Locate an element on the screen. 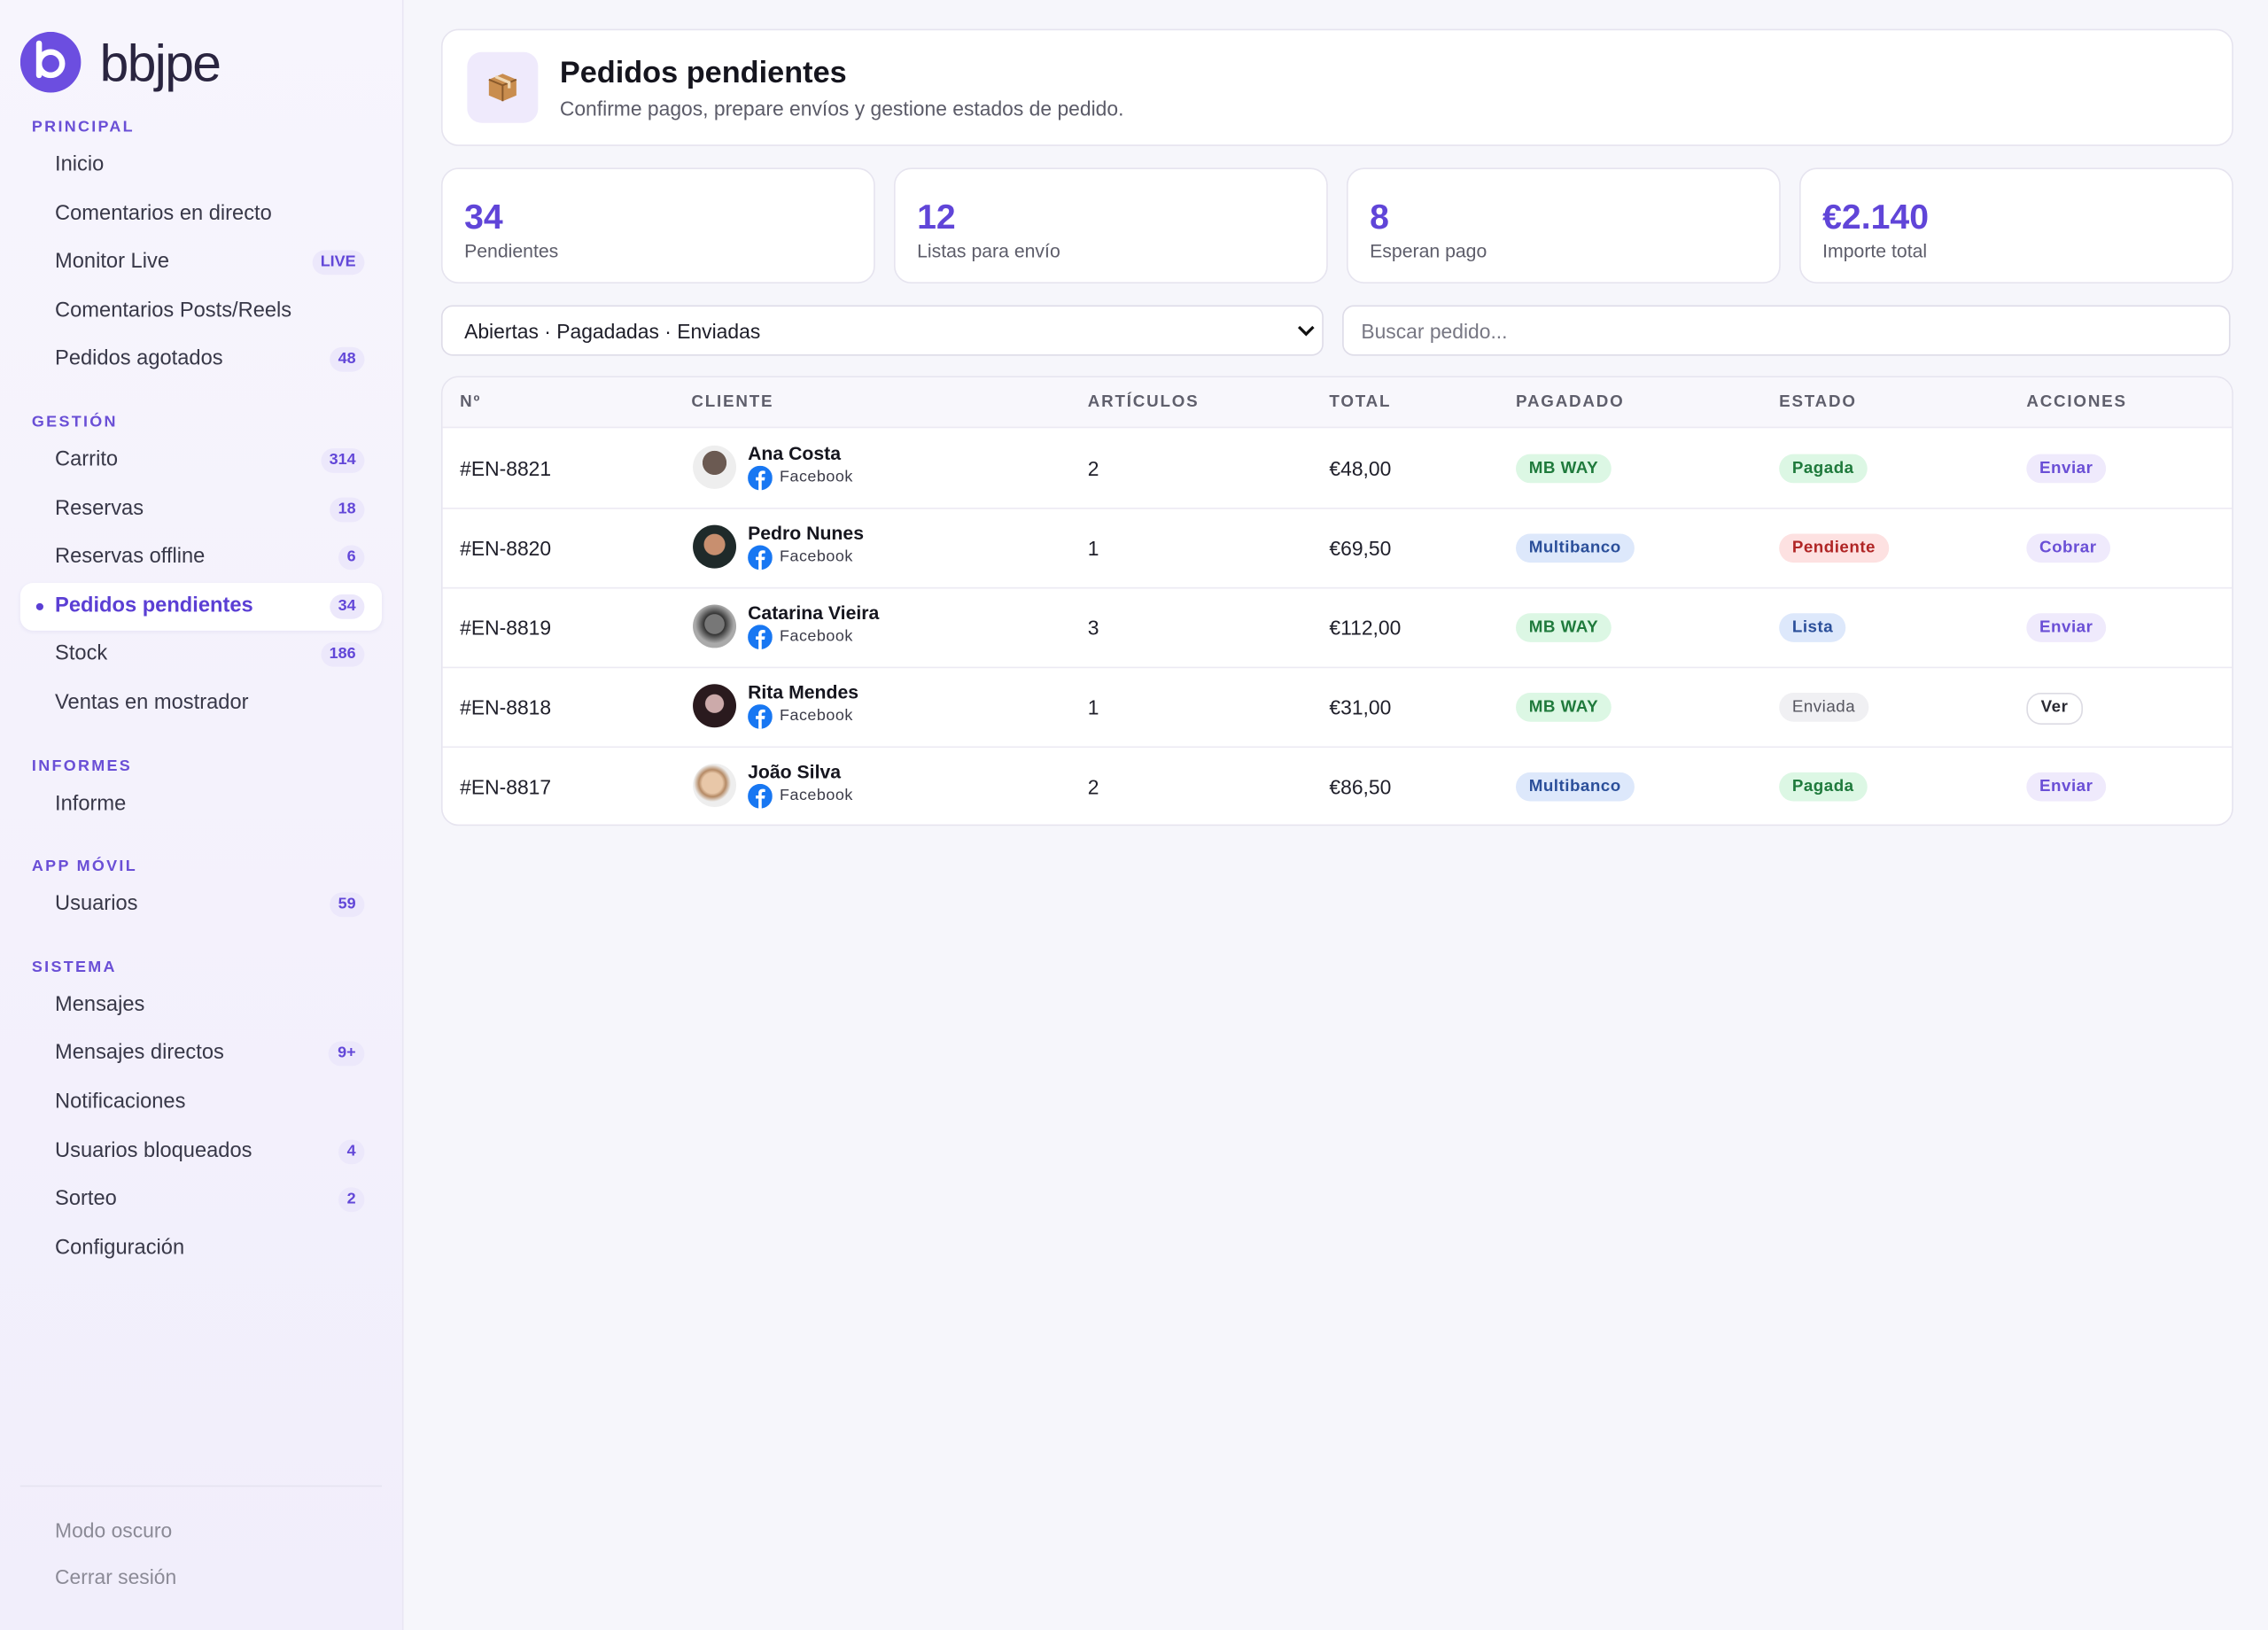 The height and width of the screenshot is (1630, 2268). nav-item: Inicio is located at coordinates (201, 166).